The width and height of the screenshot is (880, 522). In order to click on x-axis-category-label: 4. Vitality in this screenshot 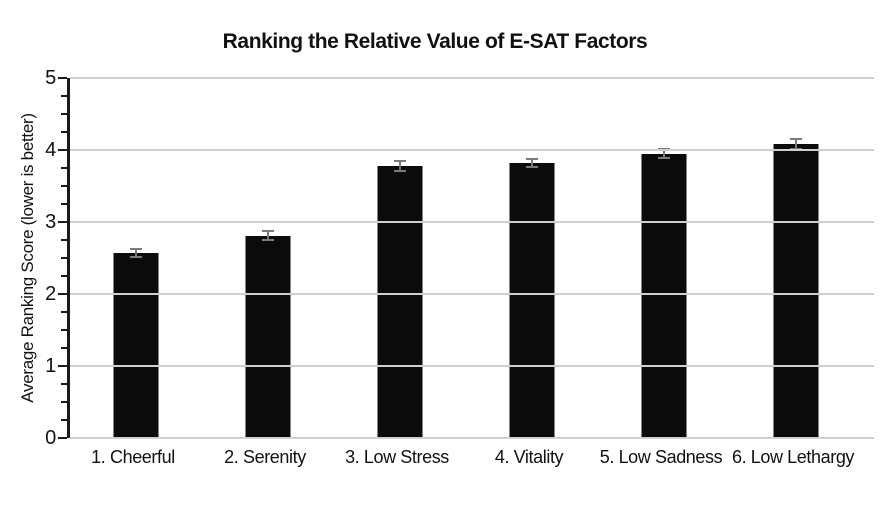, I will do `click(529, 457)`.